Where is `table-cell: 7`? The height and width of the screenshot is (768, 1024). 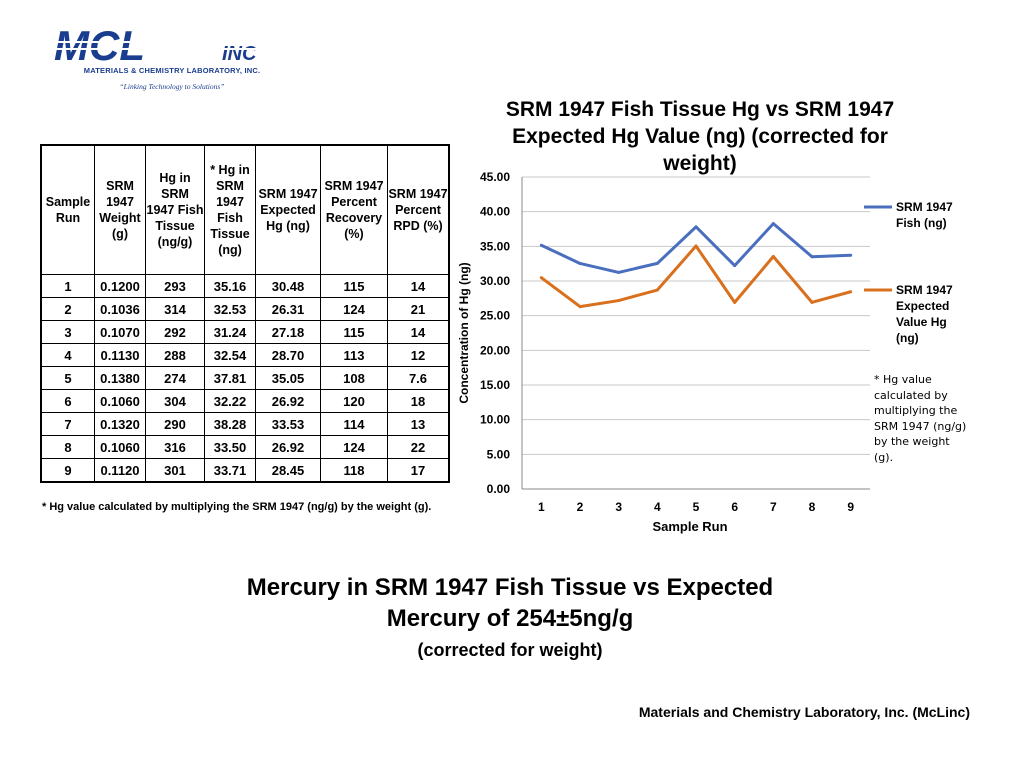 table-cell: 7 is located at coordinates (67, 424).